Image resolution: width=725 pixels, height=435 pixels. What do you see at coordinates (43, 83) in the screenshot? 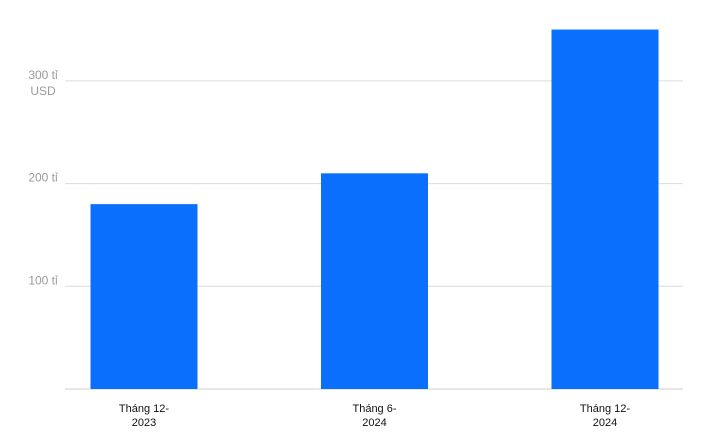
I see `y-tick-label: 300 tỉ USD` at bounding box center [43, 83].